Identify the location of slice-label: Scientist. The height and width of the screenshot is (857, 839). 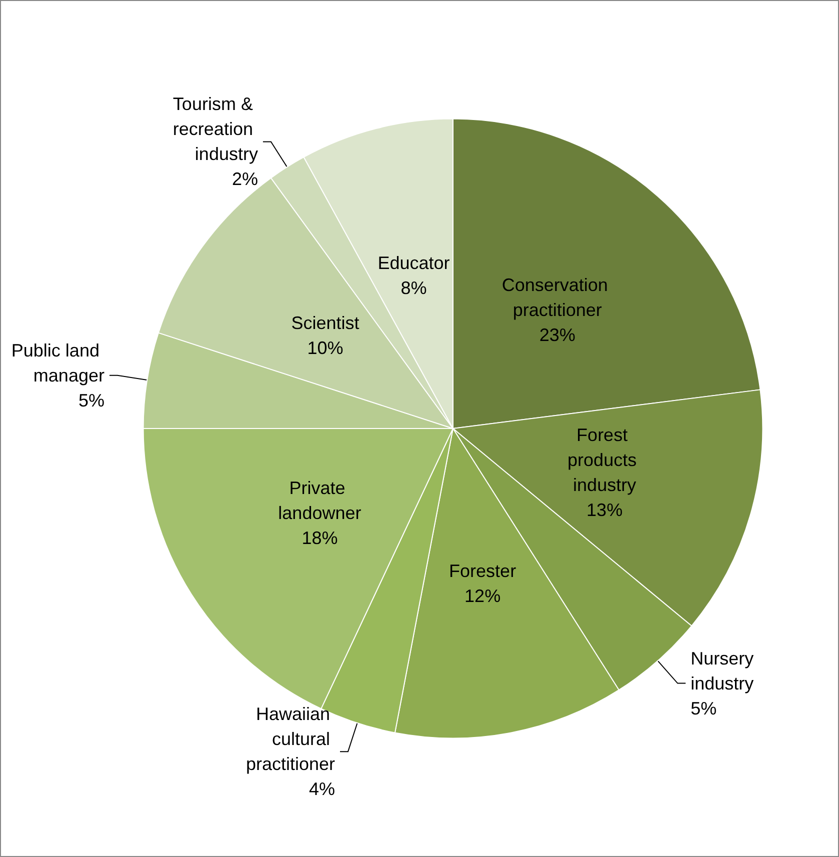
(325, 323).